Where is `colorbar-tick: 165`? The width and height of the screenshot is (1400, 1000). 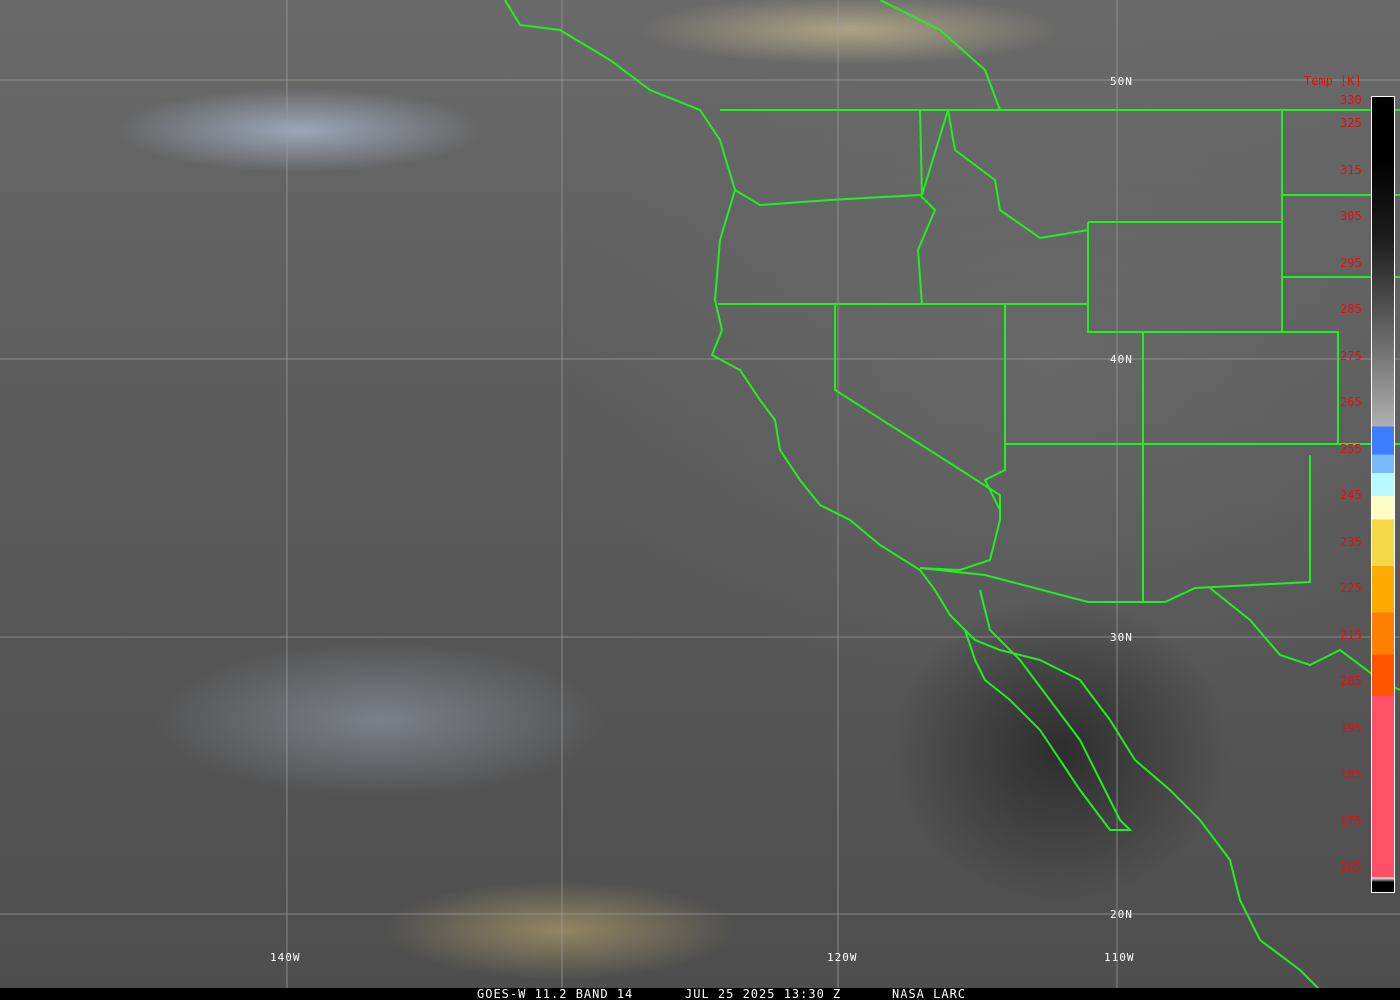 colorbar-tick: 165 is located at coordinates (1351, 867).